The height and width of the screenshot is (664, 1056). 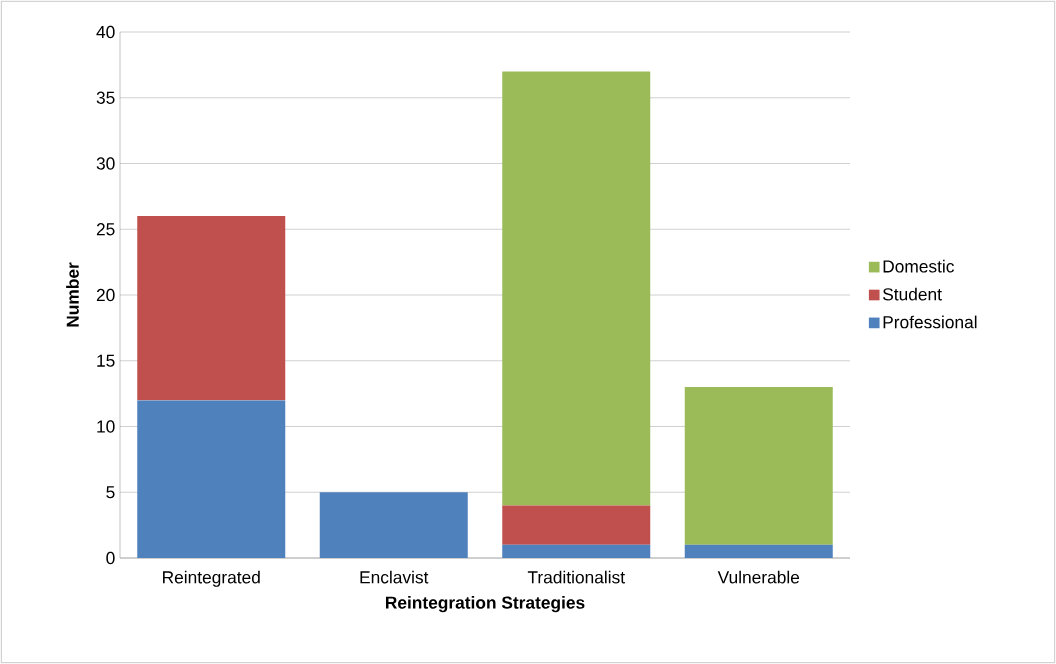 I want to click on y-tick-label: 25, so click(x=105, y=229).